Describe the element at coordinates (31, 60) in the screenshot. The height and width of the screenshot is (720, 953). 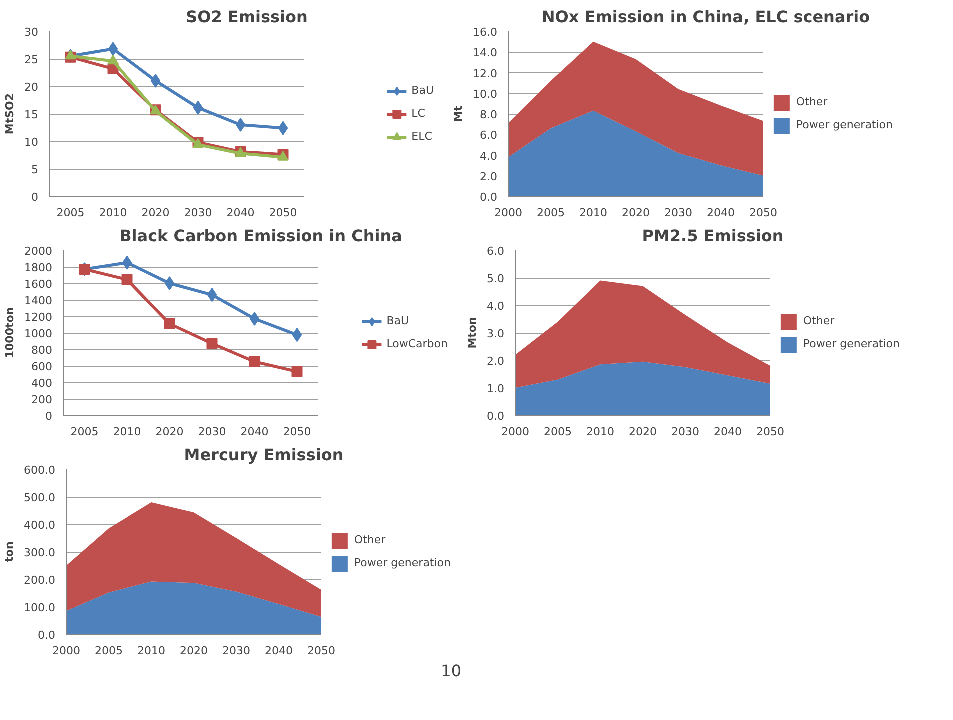
I see `y-tick-label: 25` at that location.